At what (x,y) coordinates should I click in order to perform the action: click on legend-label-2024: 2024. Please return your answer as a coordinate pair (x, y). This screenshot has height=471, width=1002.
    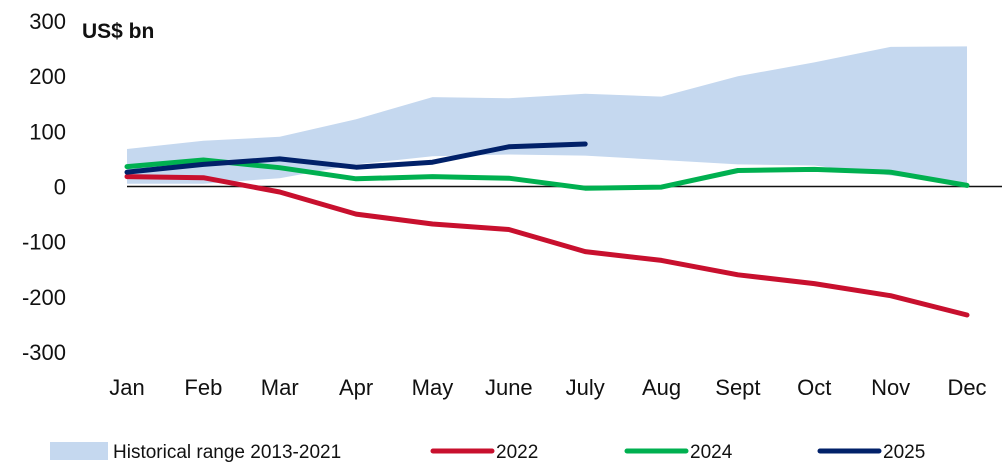
    Looking at the image, I should click on (711, 452).